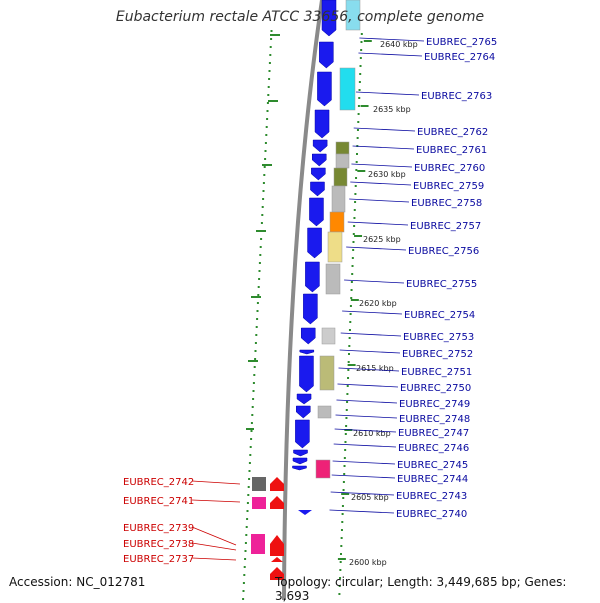 The image size is (600, 603). Describe the element at coordinates (158, 559) in the screenshot. I see `gene-label: EUBREC_2737` at that location.